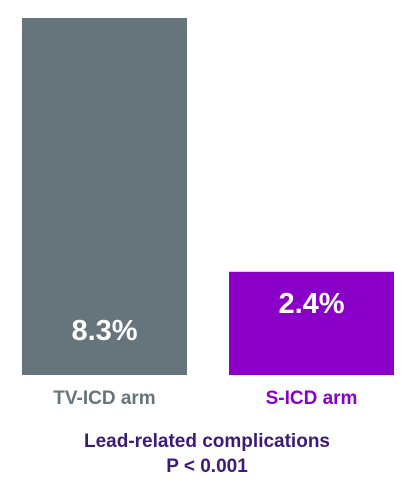 Image resolution: width=414 pixels, height=496 pixels. What do you see at coordinates (104, 398) in the screenshot?
I see `category-label-tv-icd-arm: TV-ICD arm` at bounding box center [104, 398].